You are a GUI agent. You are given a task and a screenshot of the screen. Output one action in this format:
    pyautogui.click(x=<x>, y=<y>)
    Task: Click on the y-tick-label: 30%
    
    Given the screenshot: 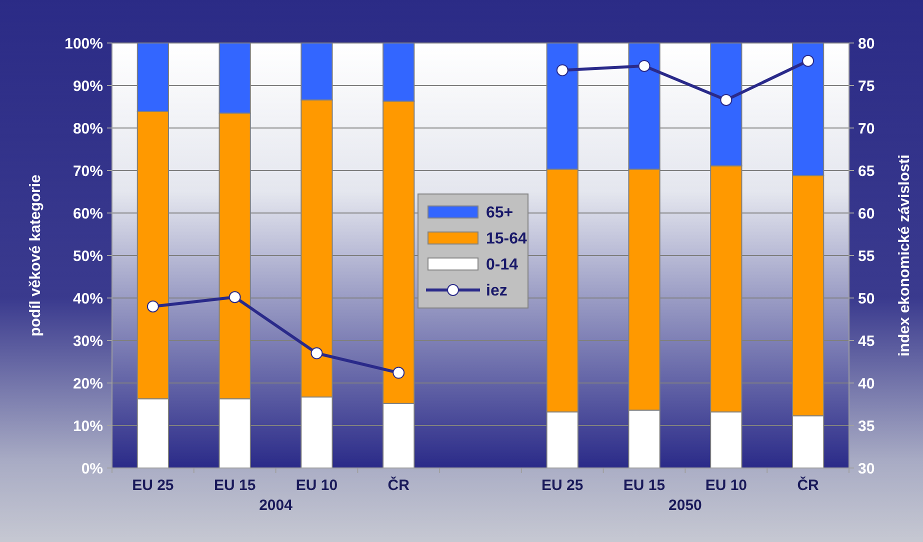 What is the action you would take?
    pyautogui.click(x=87, y=341)
    